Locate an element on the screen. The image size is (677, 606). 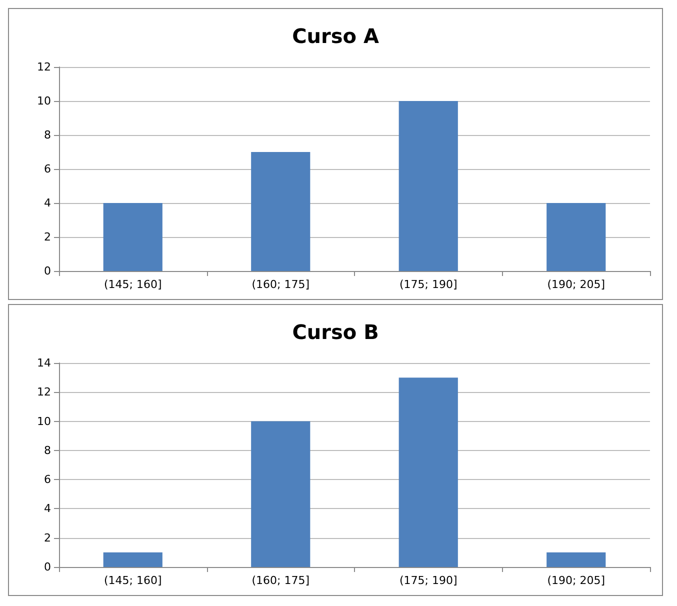
y-tick-label: 14 is located at coordinates (44, 363).